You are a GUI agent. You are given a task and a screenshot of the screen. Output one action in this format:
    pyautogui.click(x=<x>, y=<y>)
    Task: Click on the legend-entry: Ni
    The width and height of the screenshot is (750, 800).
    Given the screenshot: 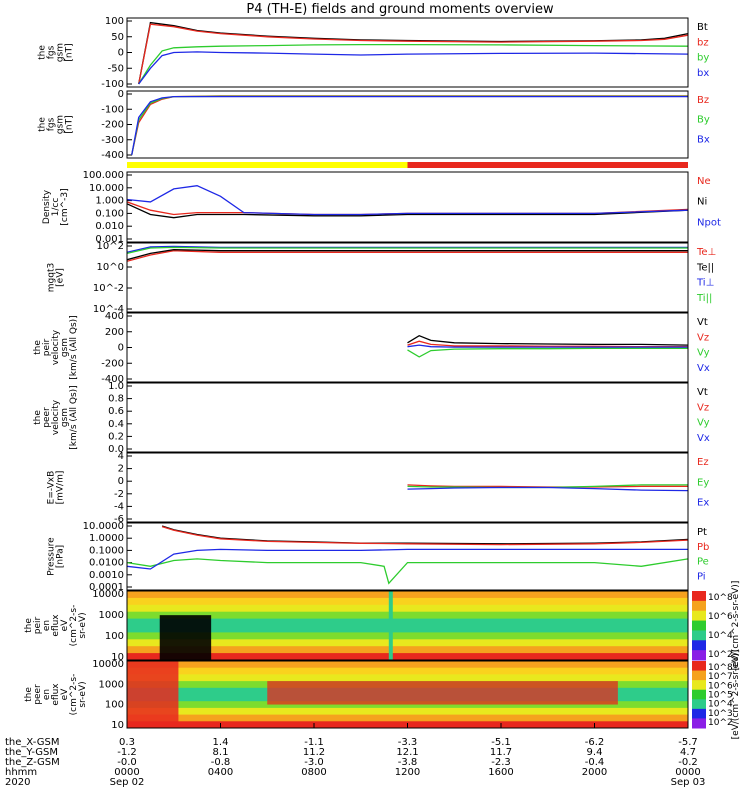 What is the action you would take?
    pyautogui.click(x=702, y=202)
    